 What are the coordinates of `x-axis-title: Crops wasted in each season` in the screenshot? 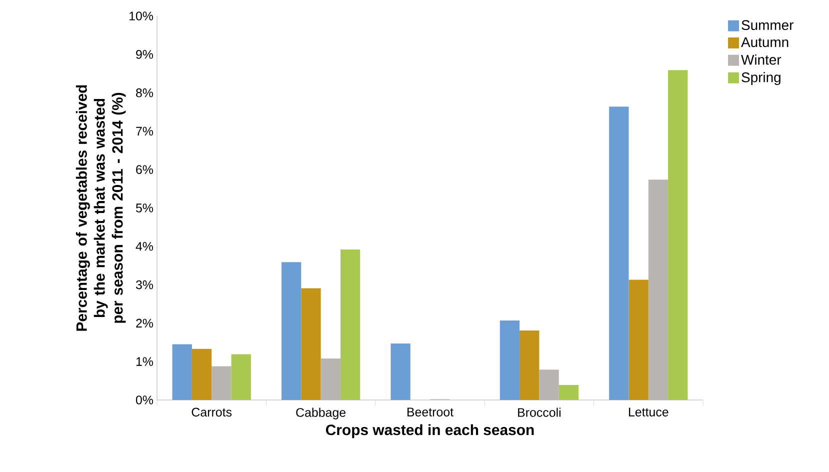 It's located at (430, 431).